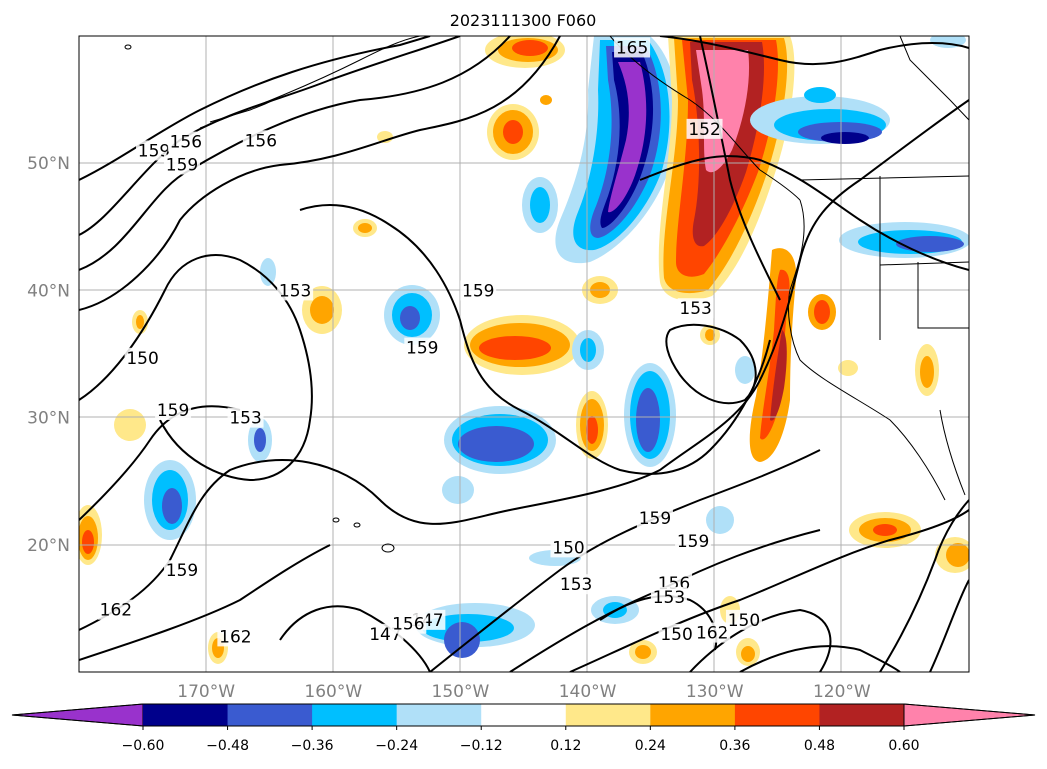 Image resolution: width=1047 pixels, height=769 pixels. I want to click on colorbar-tick-label: 0.24, so click(650, 746).